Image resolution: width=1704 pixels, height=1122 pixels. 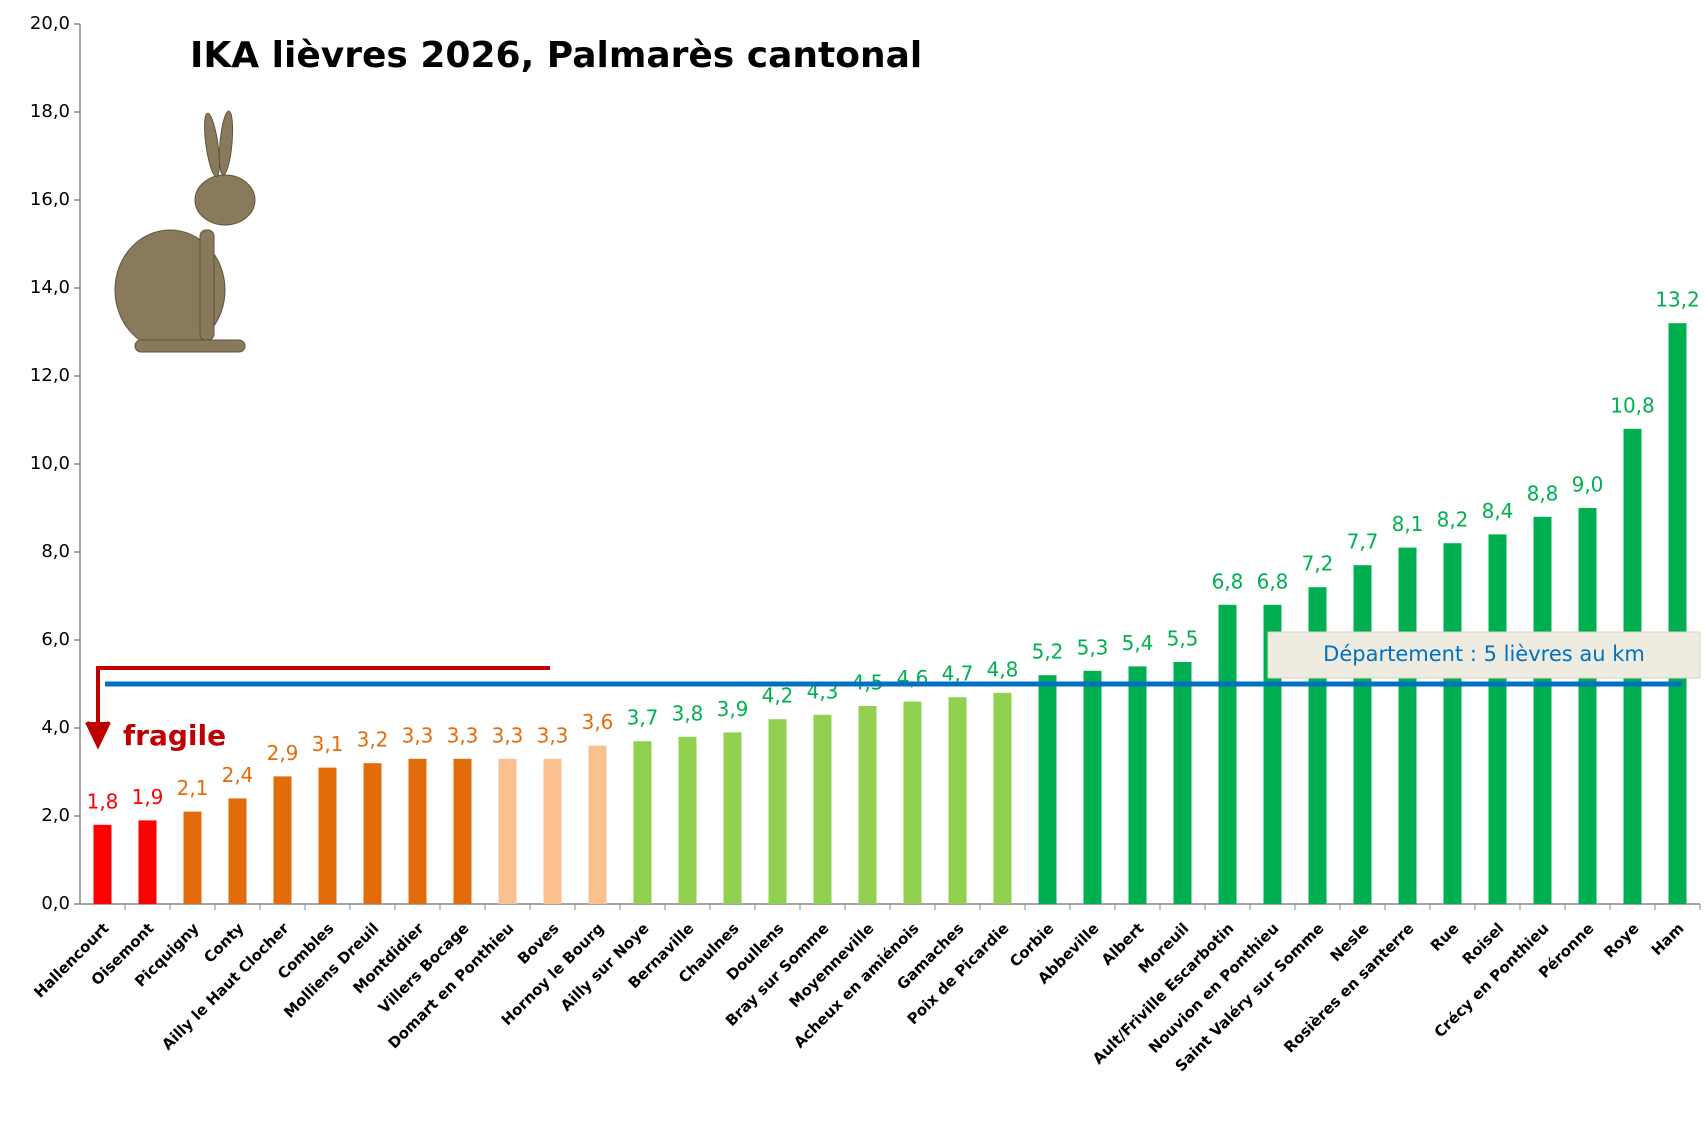 I want to click on y-tick-label: 6,0, so click(x=55, y=639).